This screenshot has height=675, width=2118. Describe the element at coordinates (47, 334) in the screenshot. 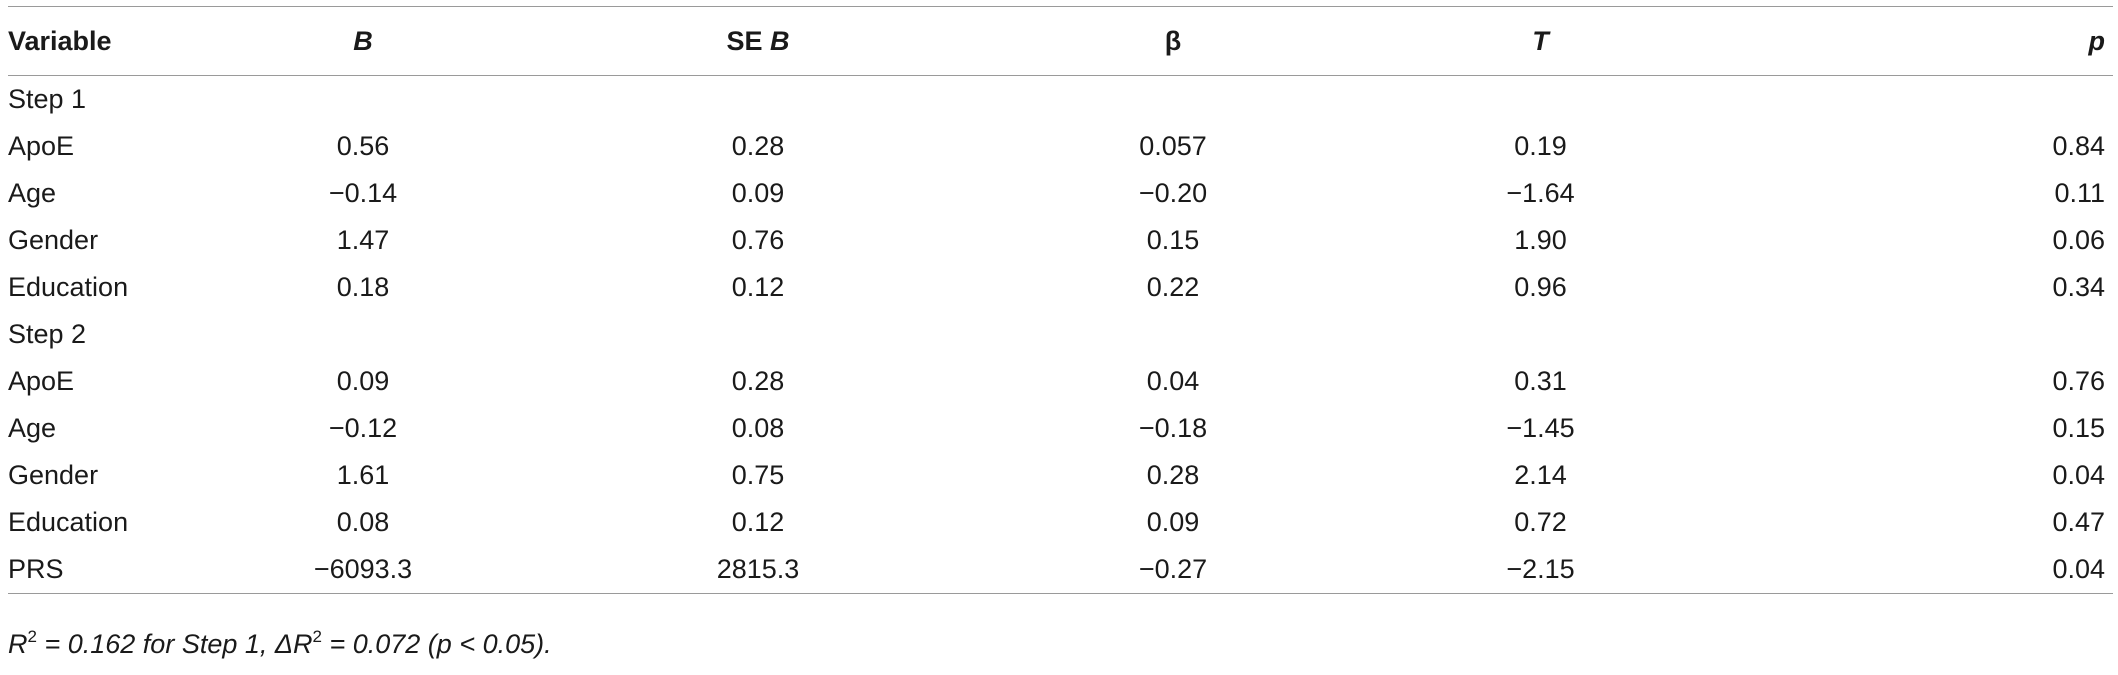

I see `cell-variable: Step 2` at that location.